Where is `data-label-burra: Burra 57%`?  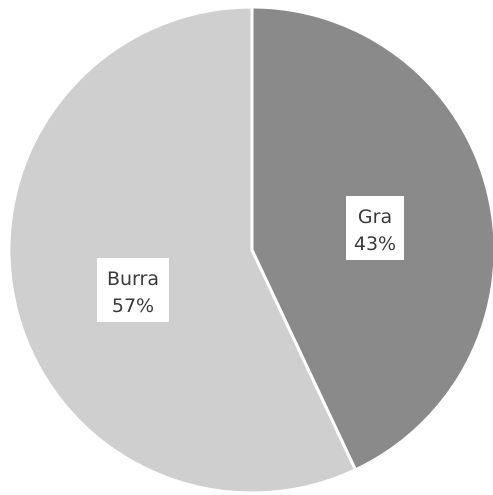 data-label-burra: Burra 57% is located at coordinates (133, 290).